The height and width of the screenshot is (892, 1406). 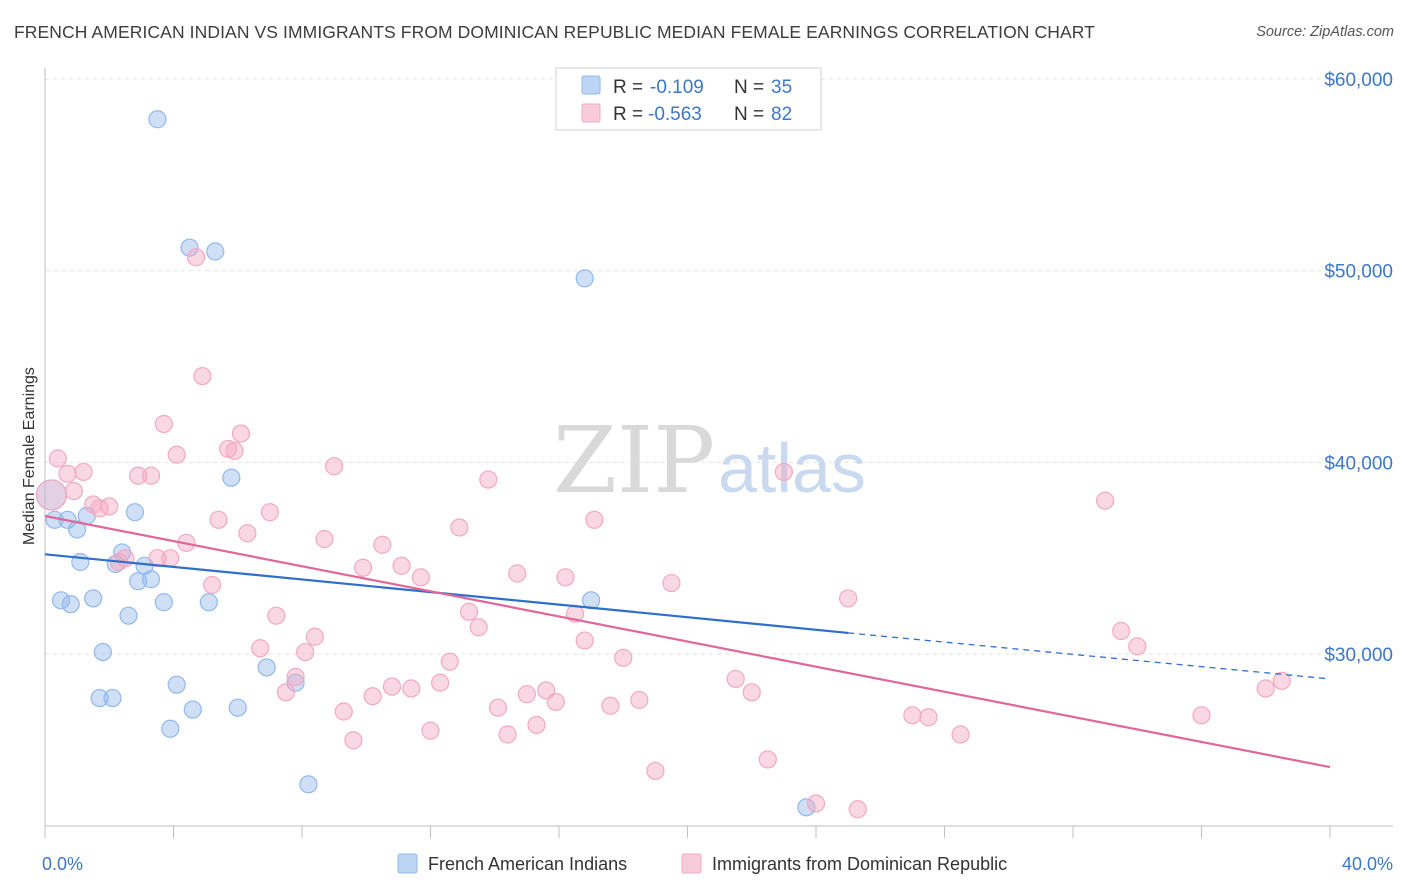 I want to click on legend-r-value-2: -0.563, so click(x=675, y=114).